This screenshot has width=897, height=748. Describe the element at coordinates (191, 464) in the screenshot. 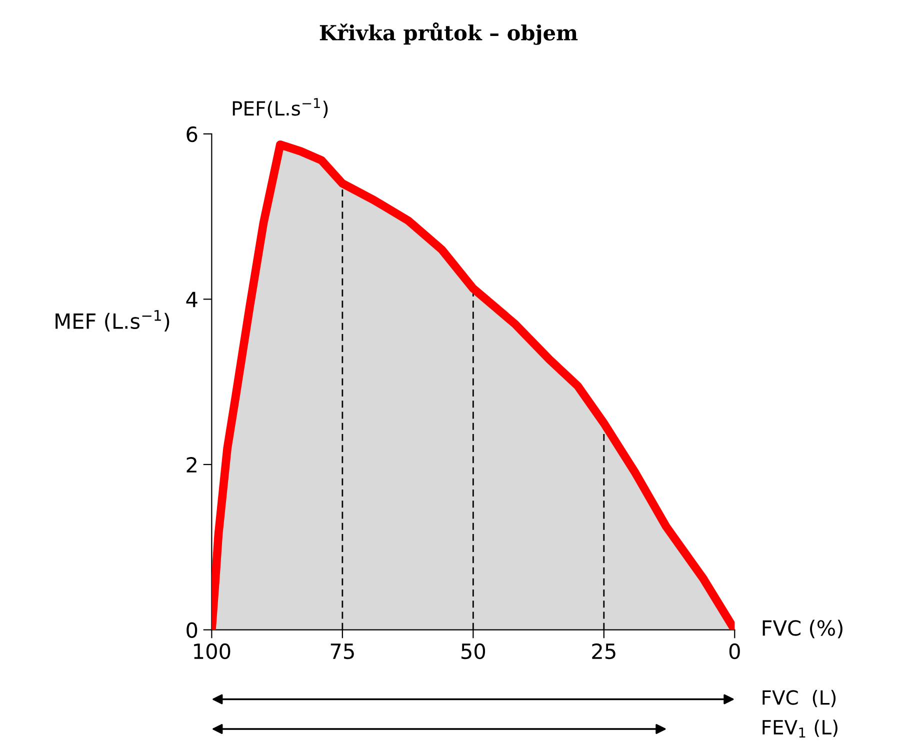

I see `y-tick-label: 2` at that location.